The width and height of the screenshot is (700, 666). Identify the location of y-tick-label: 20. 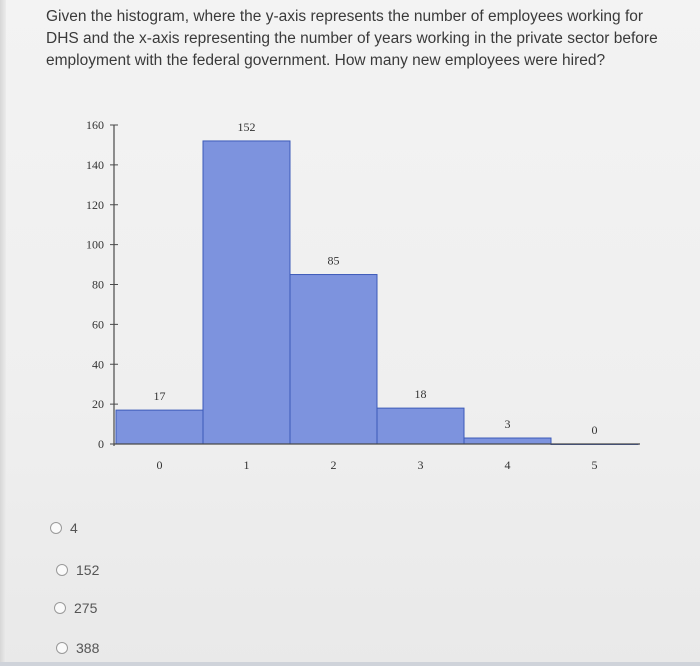
(98, 404).